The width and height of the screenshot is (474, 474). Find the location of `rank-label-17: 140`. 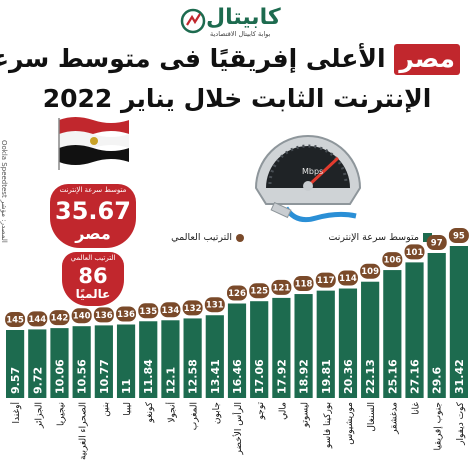

rank-label-17: 140 is located at coordinates (82, 317).